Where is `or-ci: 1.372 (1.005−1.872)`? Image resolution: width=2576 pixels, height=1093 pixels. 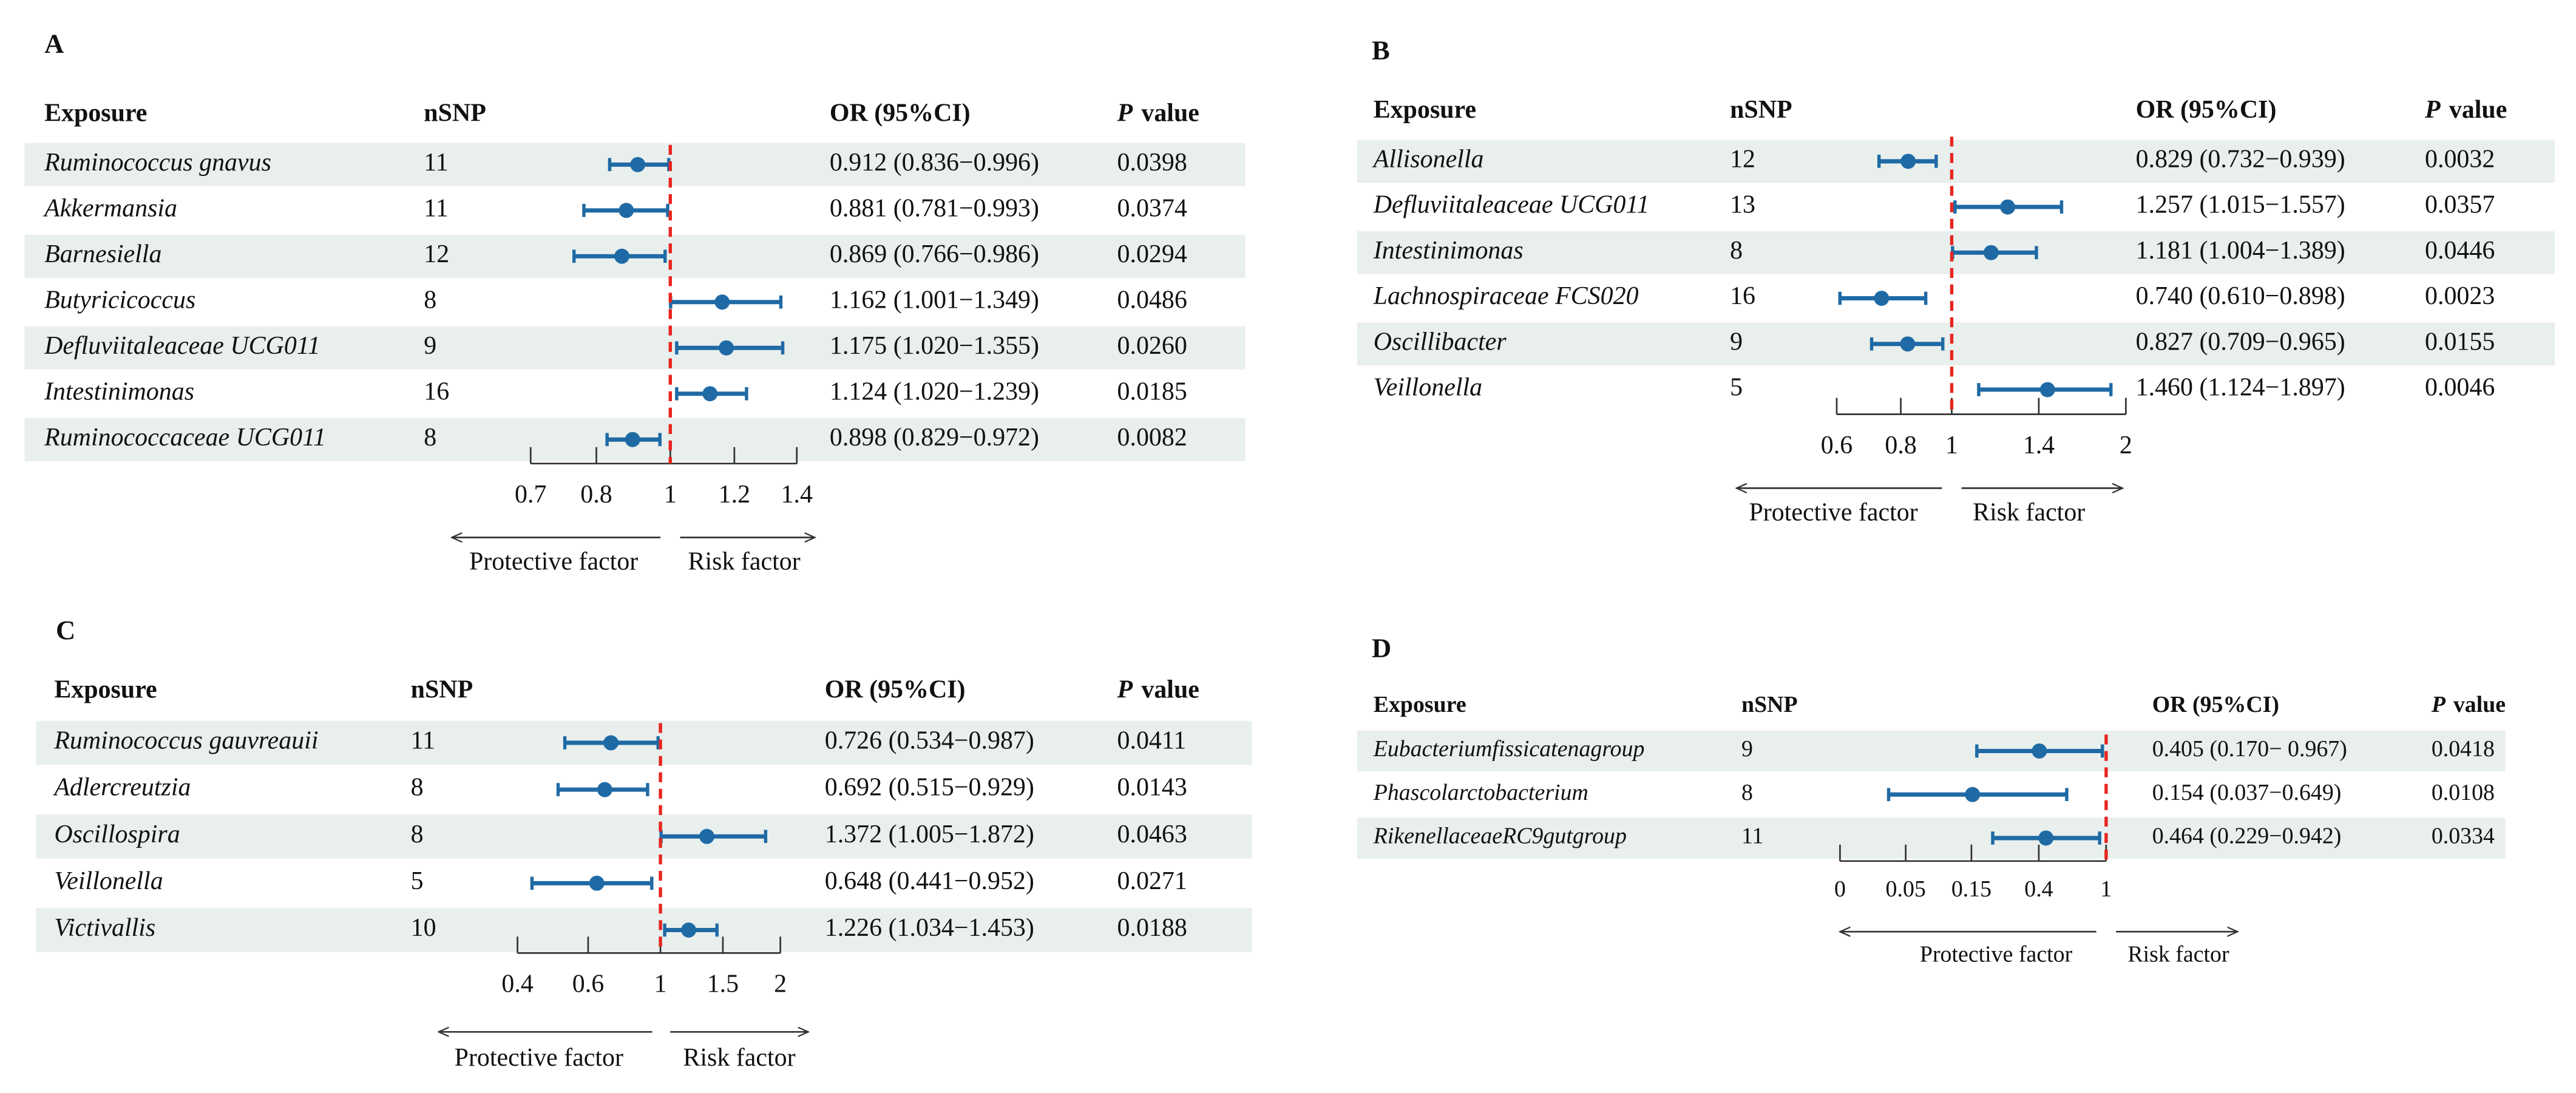 or-ci: 1.372 (1.005−1.872) is located at coordinates (930, 834).